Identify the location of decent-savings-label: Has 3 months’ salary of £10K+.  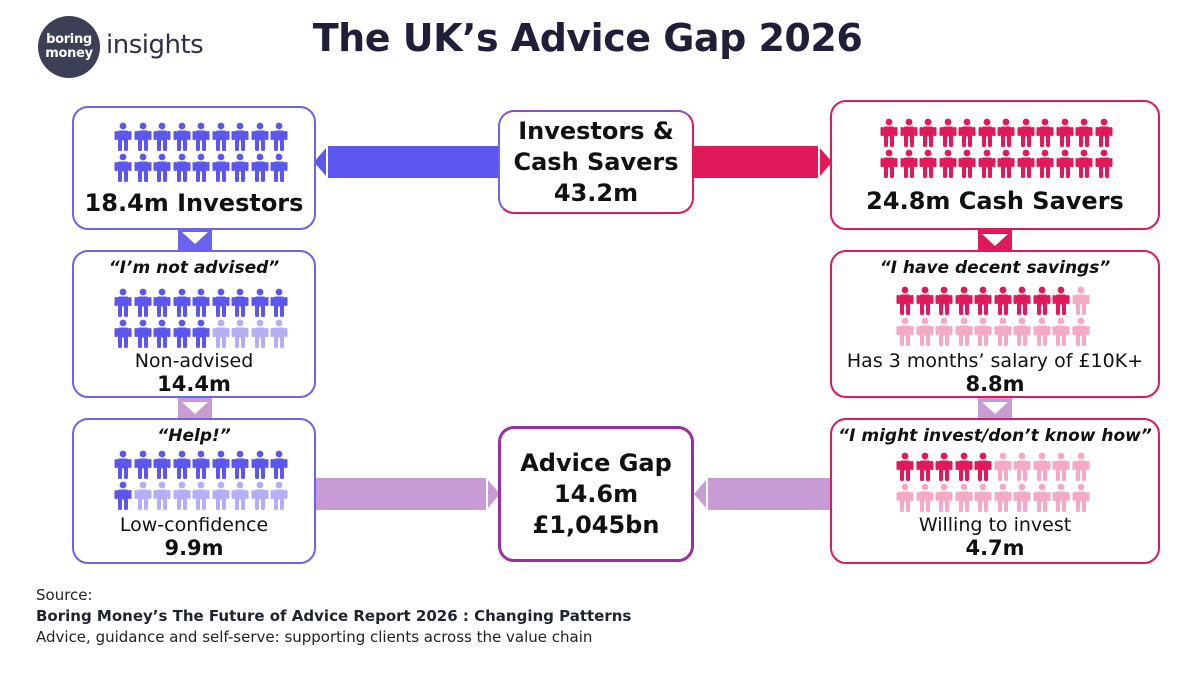
(995, 361).